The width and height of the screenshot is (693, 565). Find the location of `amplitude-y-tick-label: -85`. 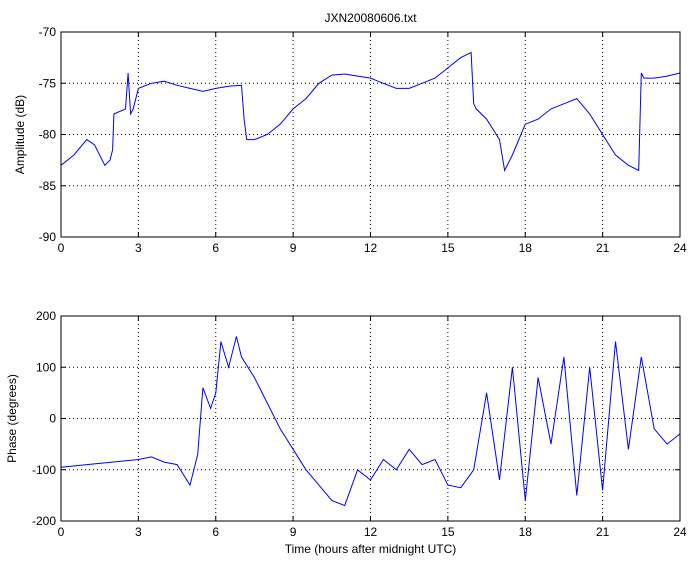

amplitude-y-tick-label: -85 is located at coordinates (48, 186).